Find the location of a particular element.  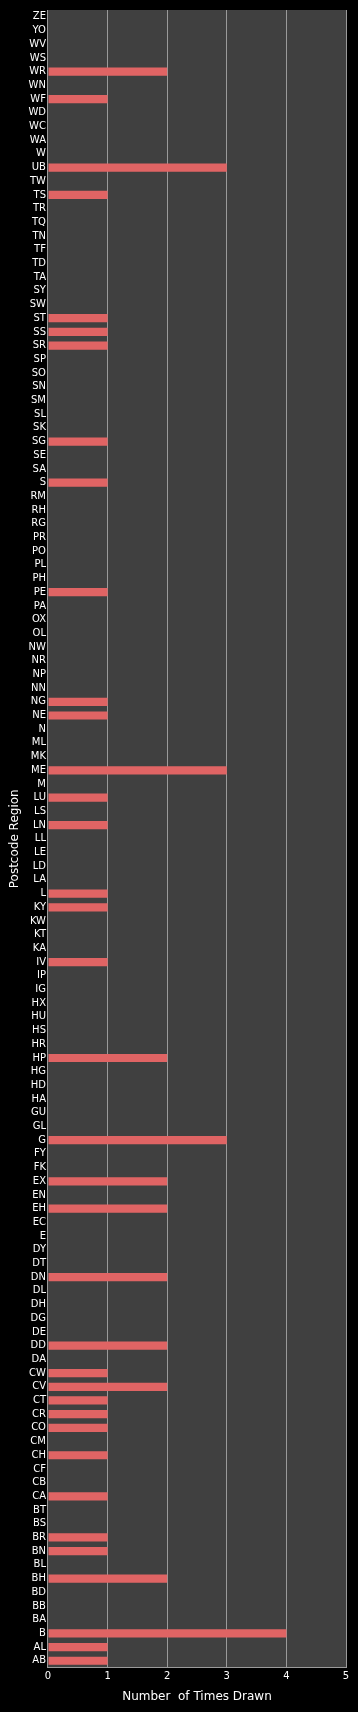

y-tick-label: KT is located at coordinates (40, 934).